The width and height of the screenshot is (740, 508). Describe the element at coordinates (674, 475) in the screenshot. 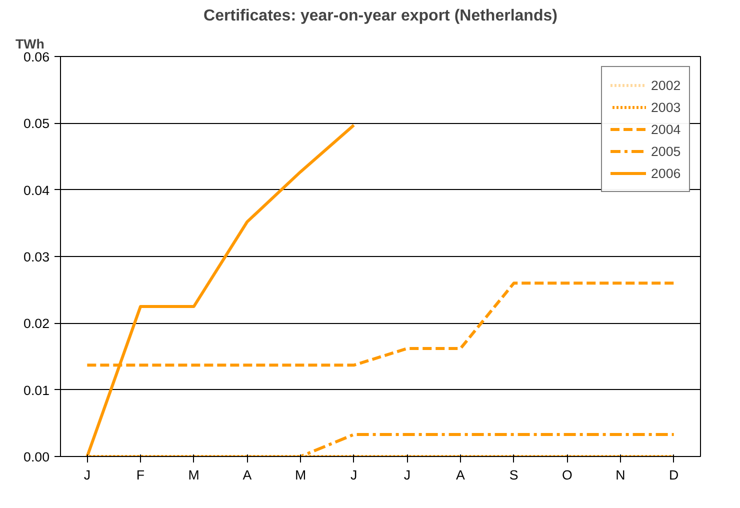

I see `x-tick-label: D` at that location.